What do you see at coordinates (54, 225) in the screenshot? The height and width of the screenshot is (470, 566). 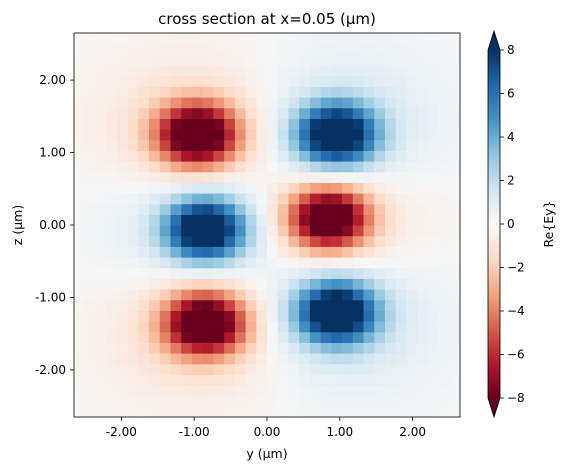 I see `y-axis-ticks: -2.00 -1.00 0.00 1.00 2.00` at bounding box center [54, 225].